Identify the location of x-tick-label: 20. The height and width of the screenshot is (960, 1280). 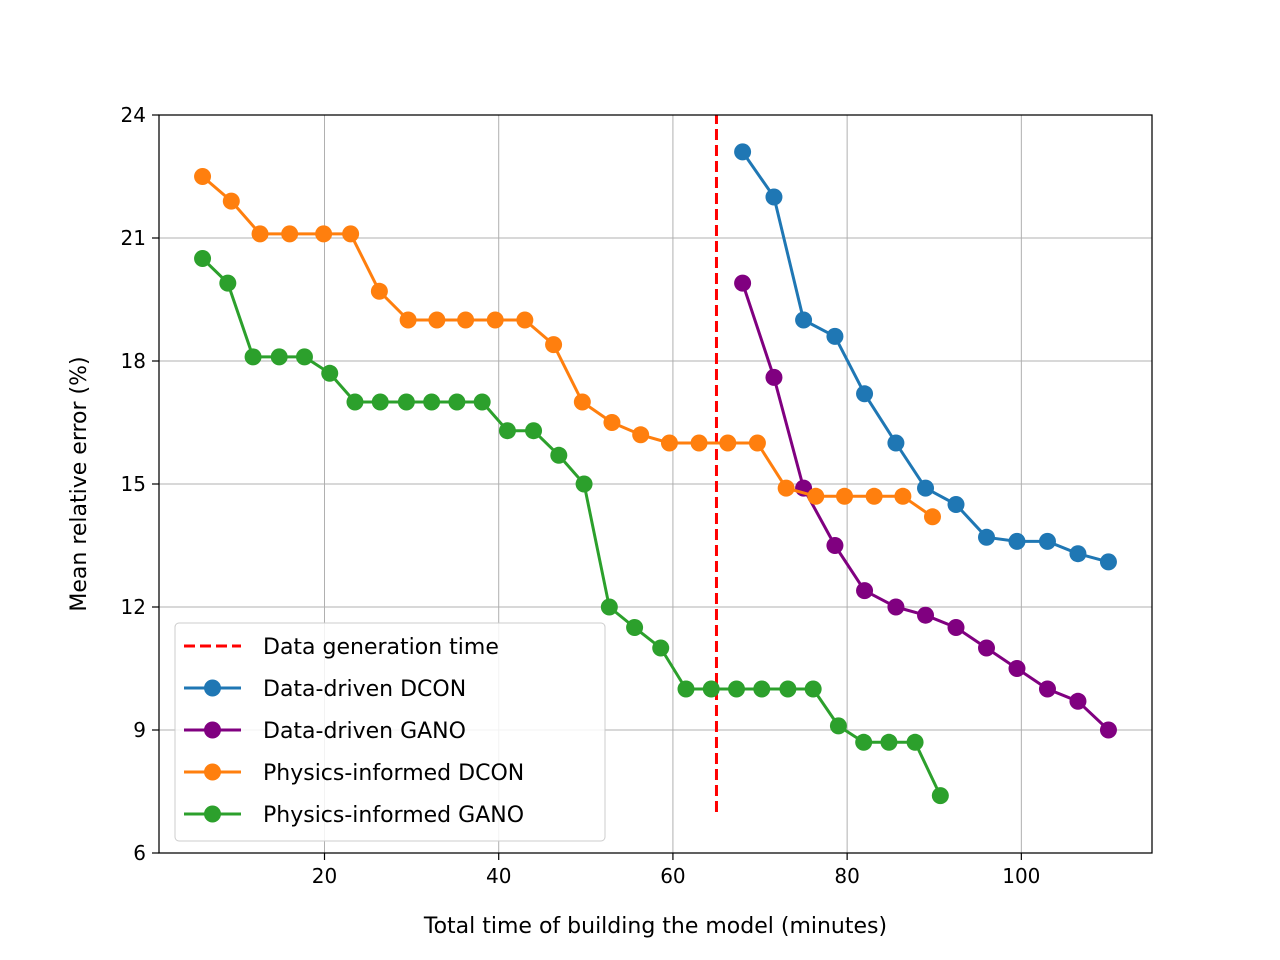
(324, 876).